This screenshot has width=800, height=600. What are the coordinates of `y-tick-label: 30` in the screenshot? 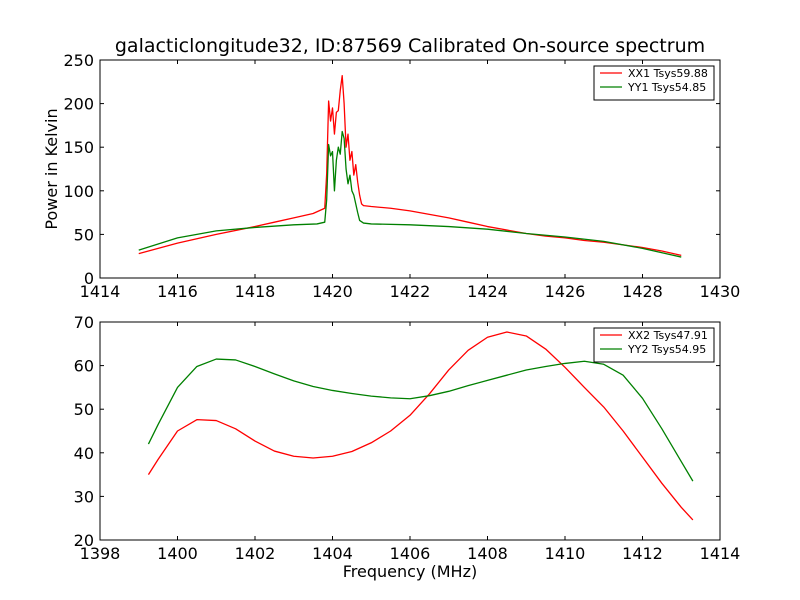 It's located at (84, 496).